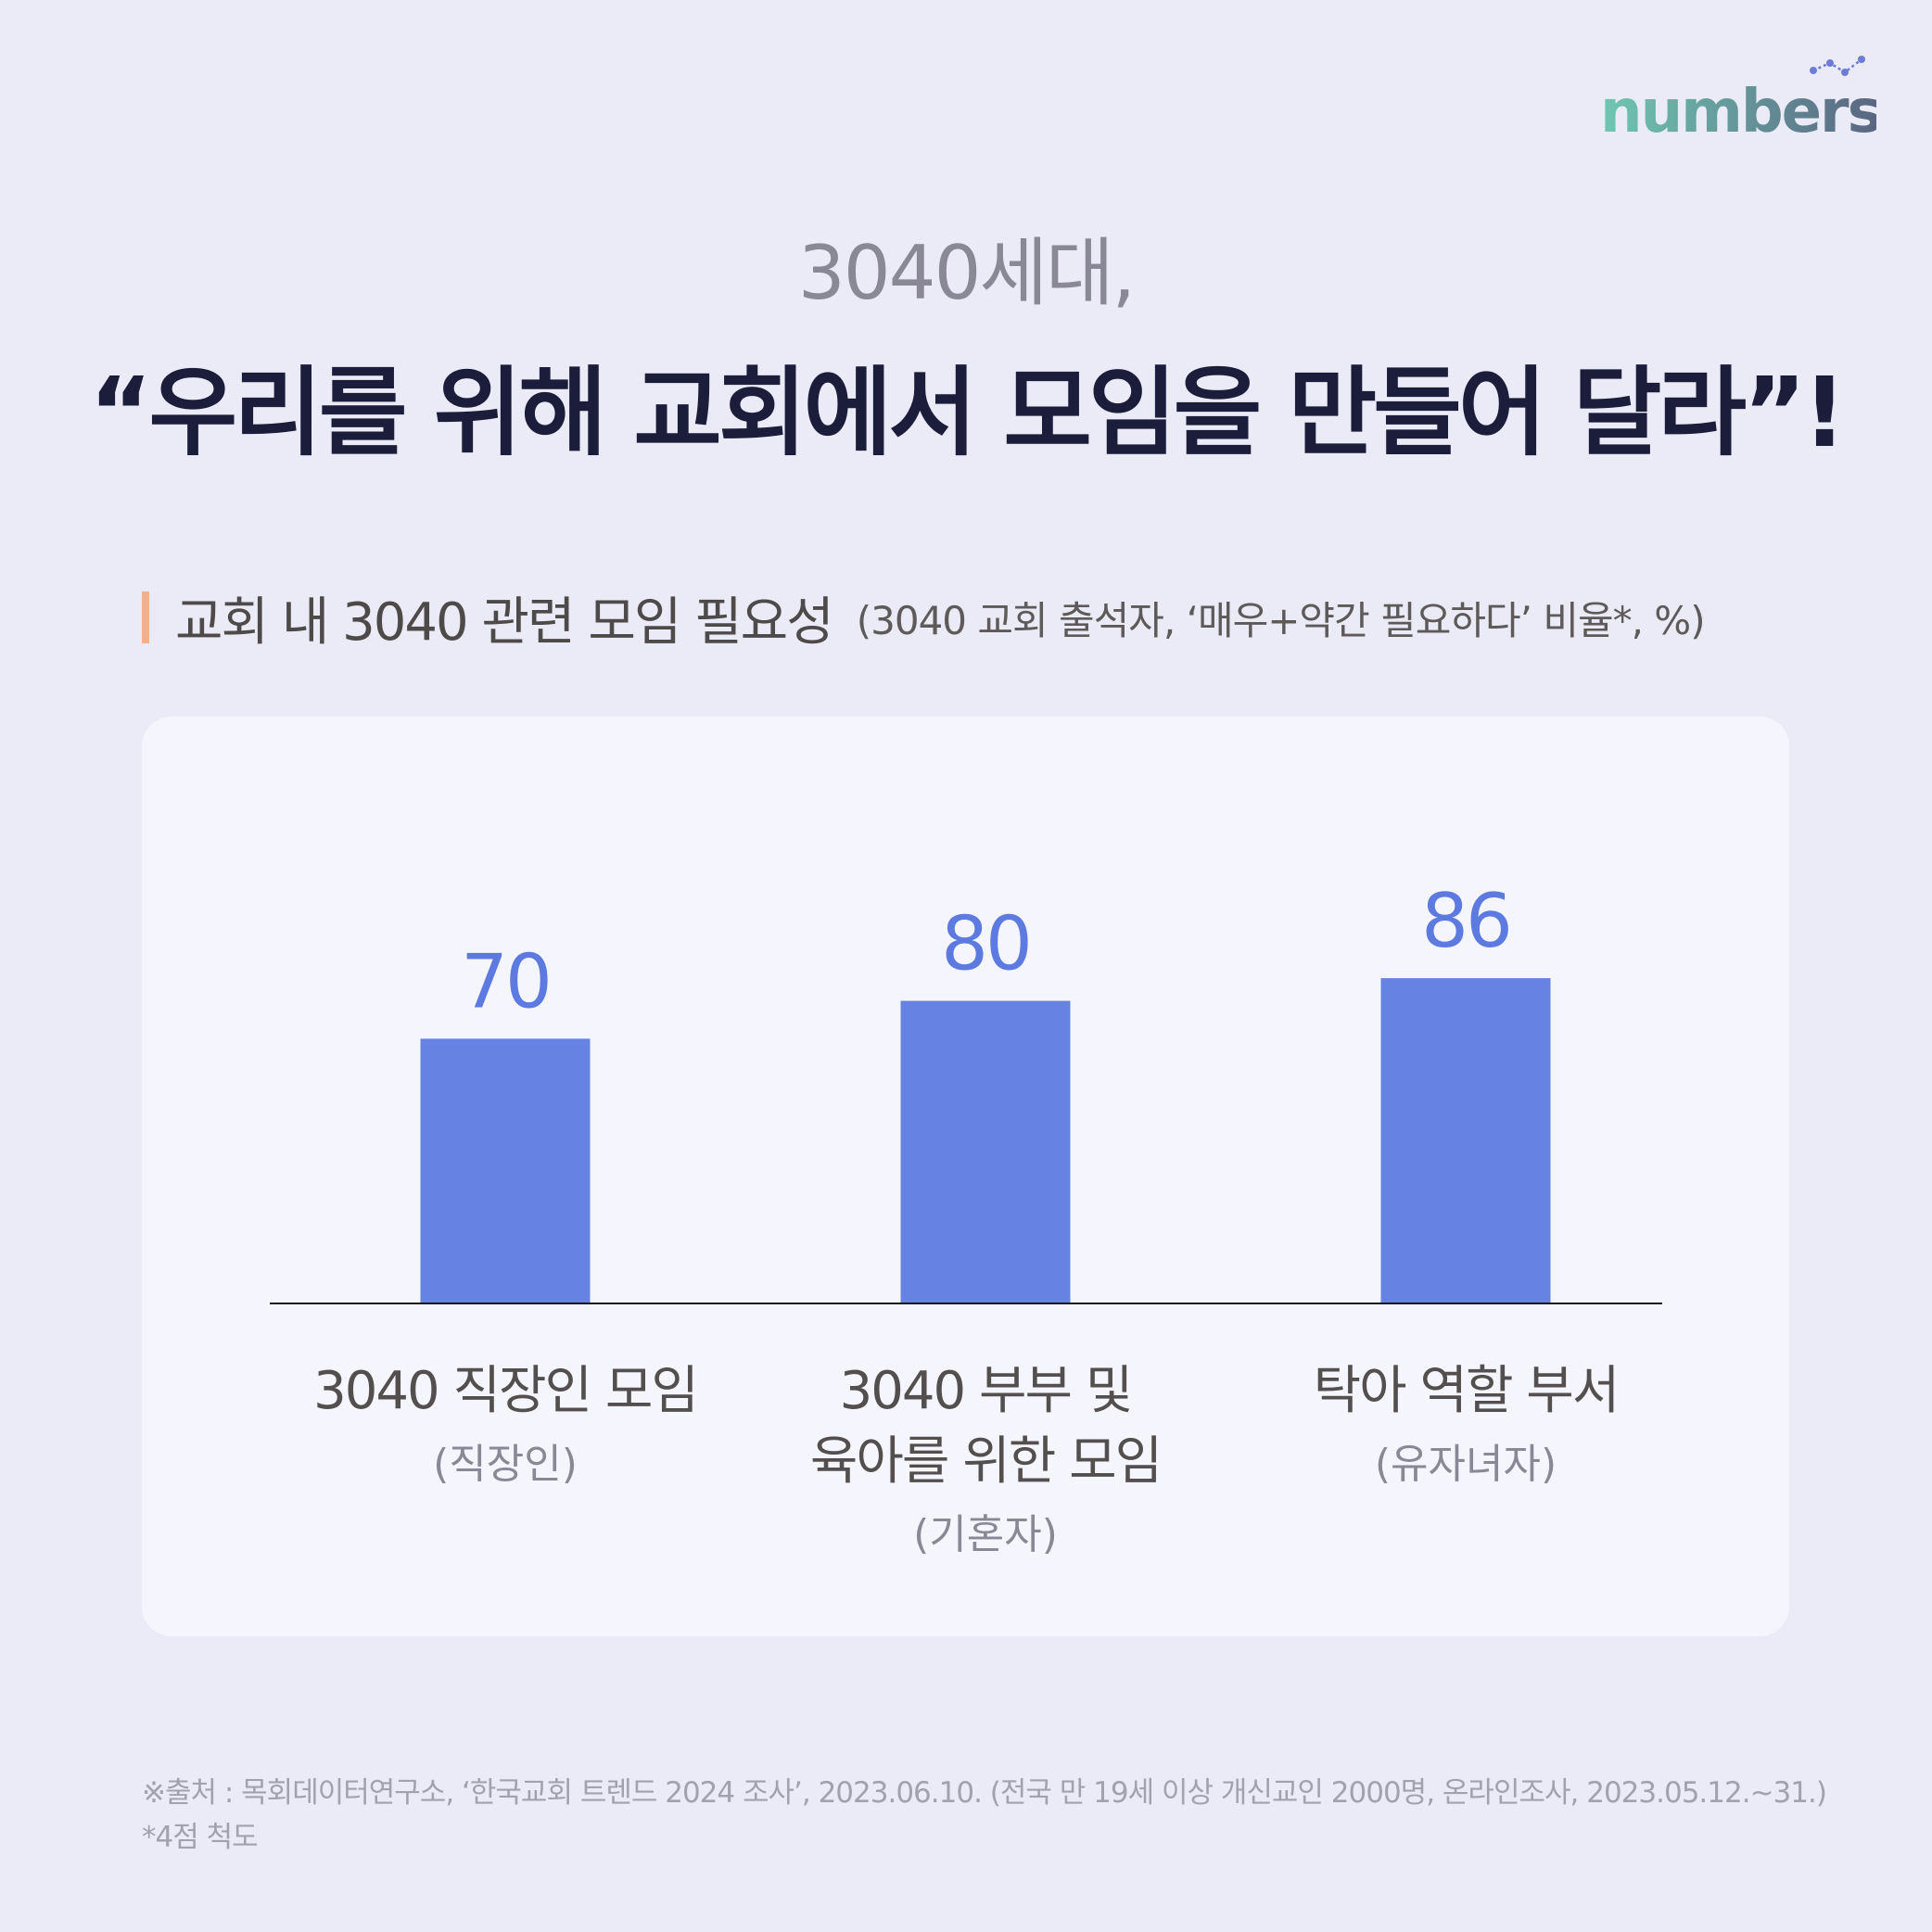  Describe the element at coordinates (986, 1391) in the screenshot. I see `category-label-2-line-1: 3040 부부 및` at that location.